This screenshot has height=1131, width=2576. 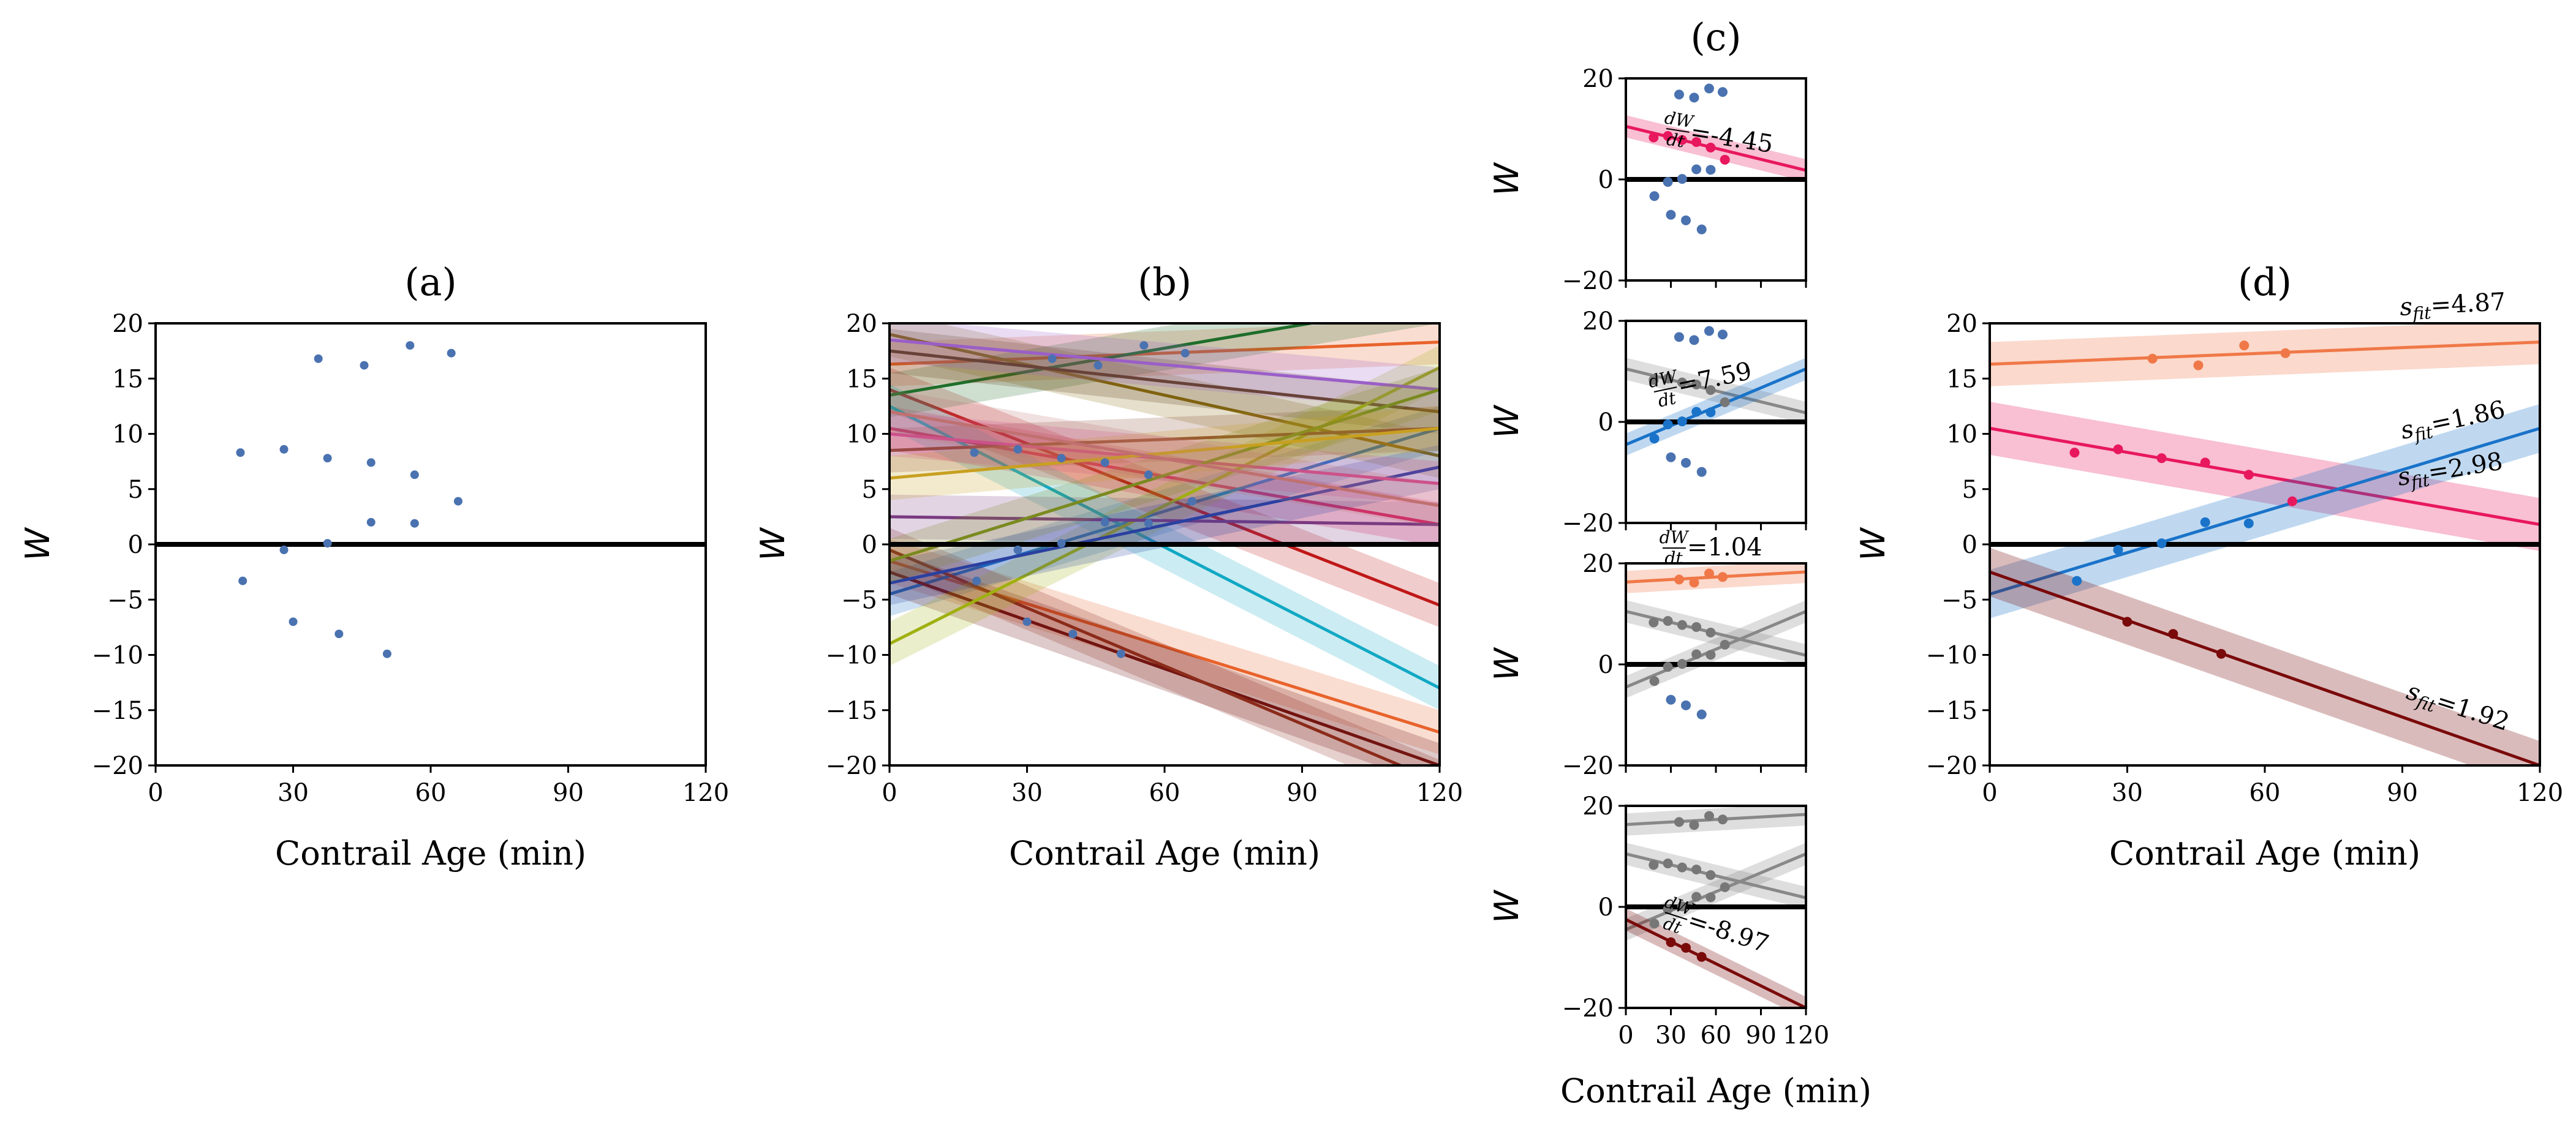 What do you see at coordinates (1716, 958) in the screenshot?
I see `highlight-fit-band` at bounding box center [1716, 958].